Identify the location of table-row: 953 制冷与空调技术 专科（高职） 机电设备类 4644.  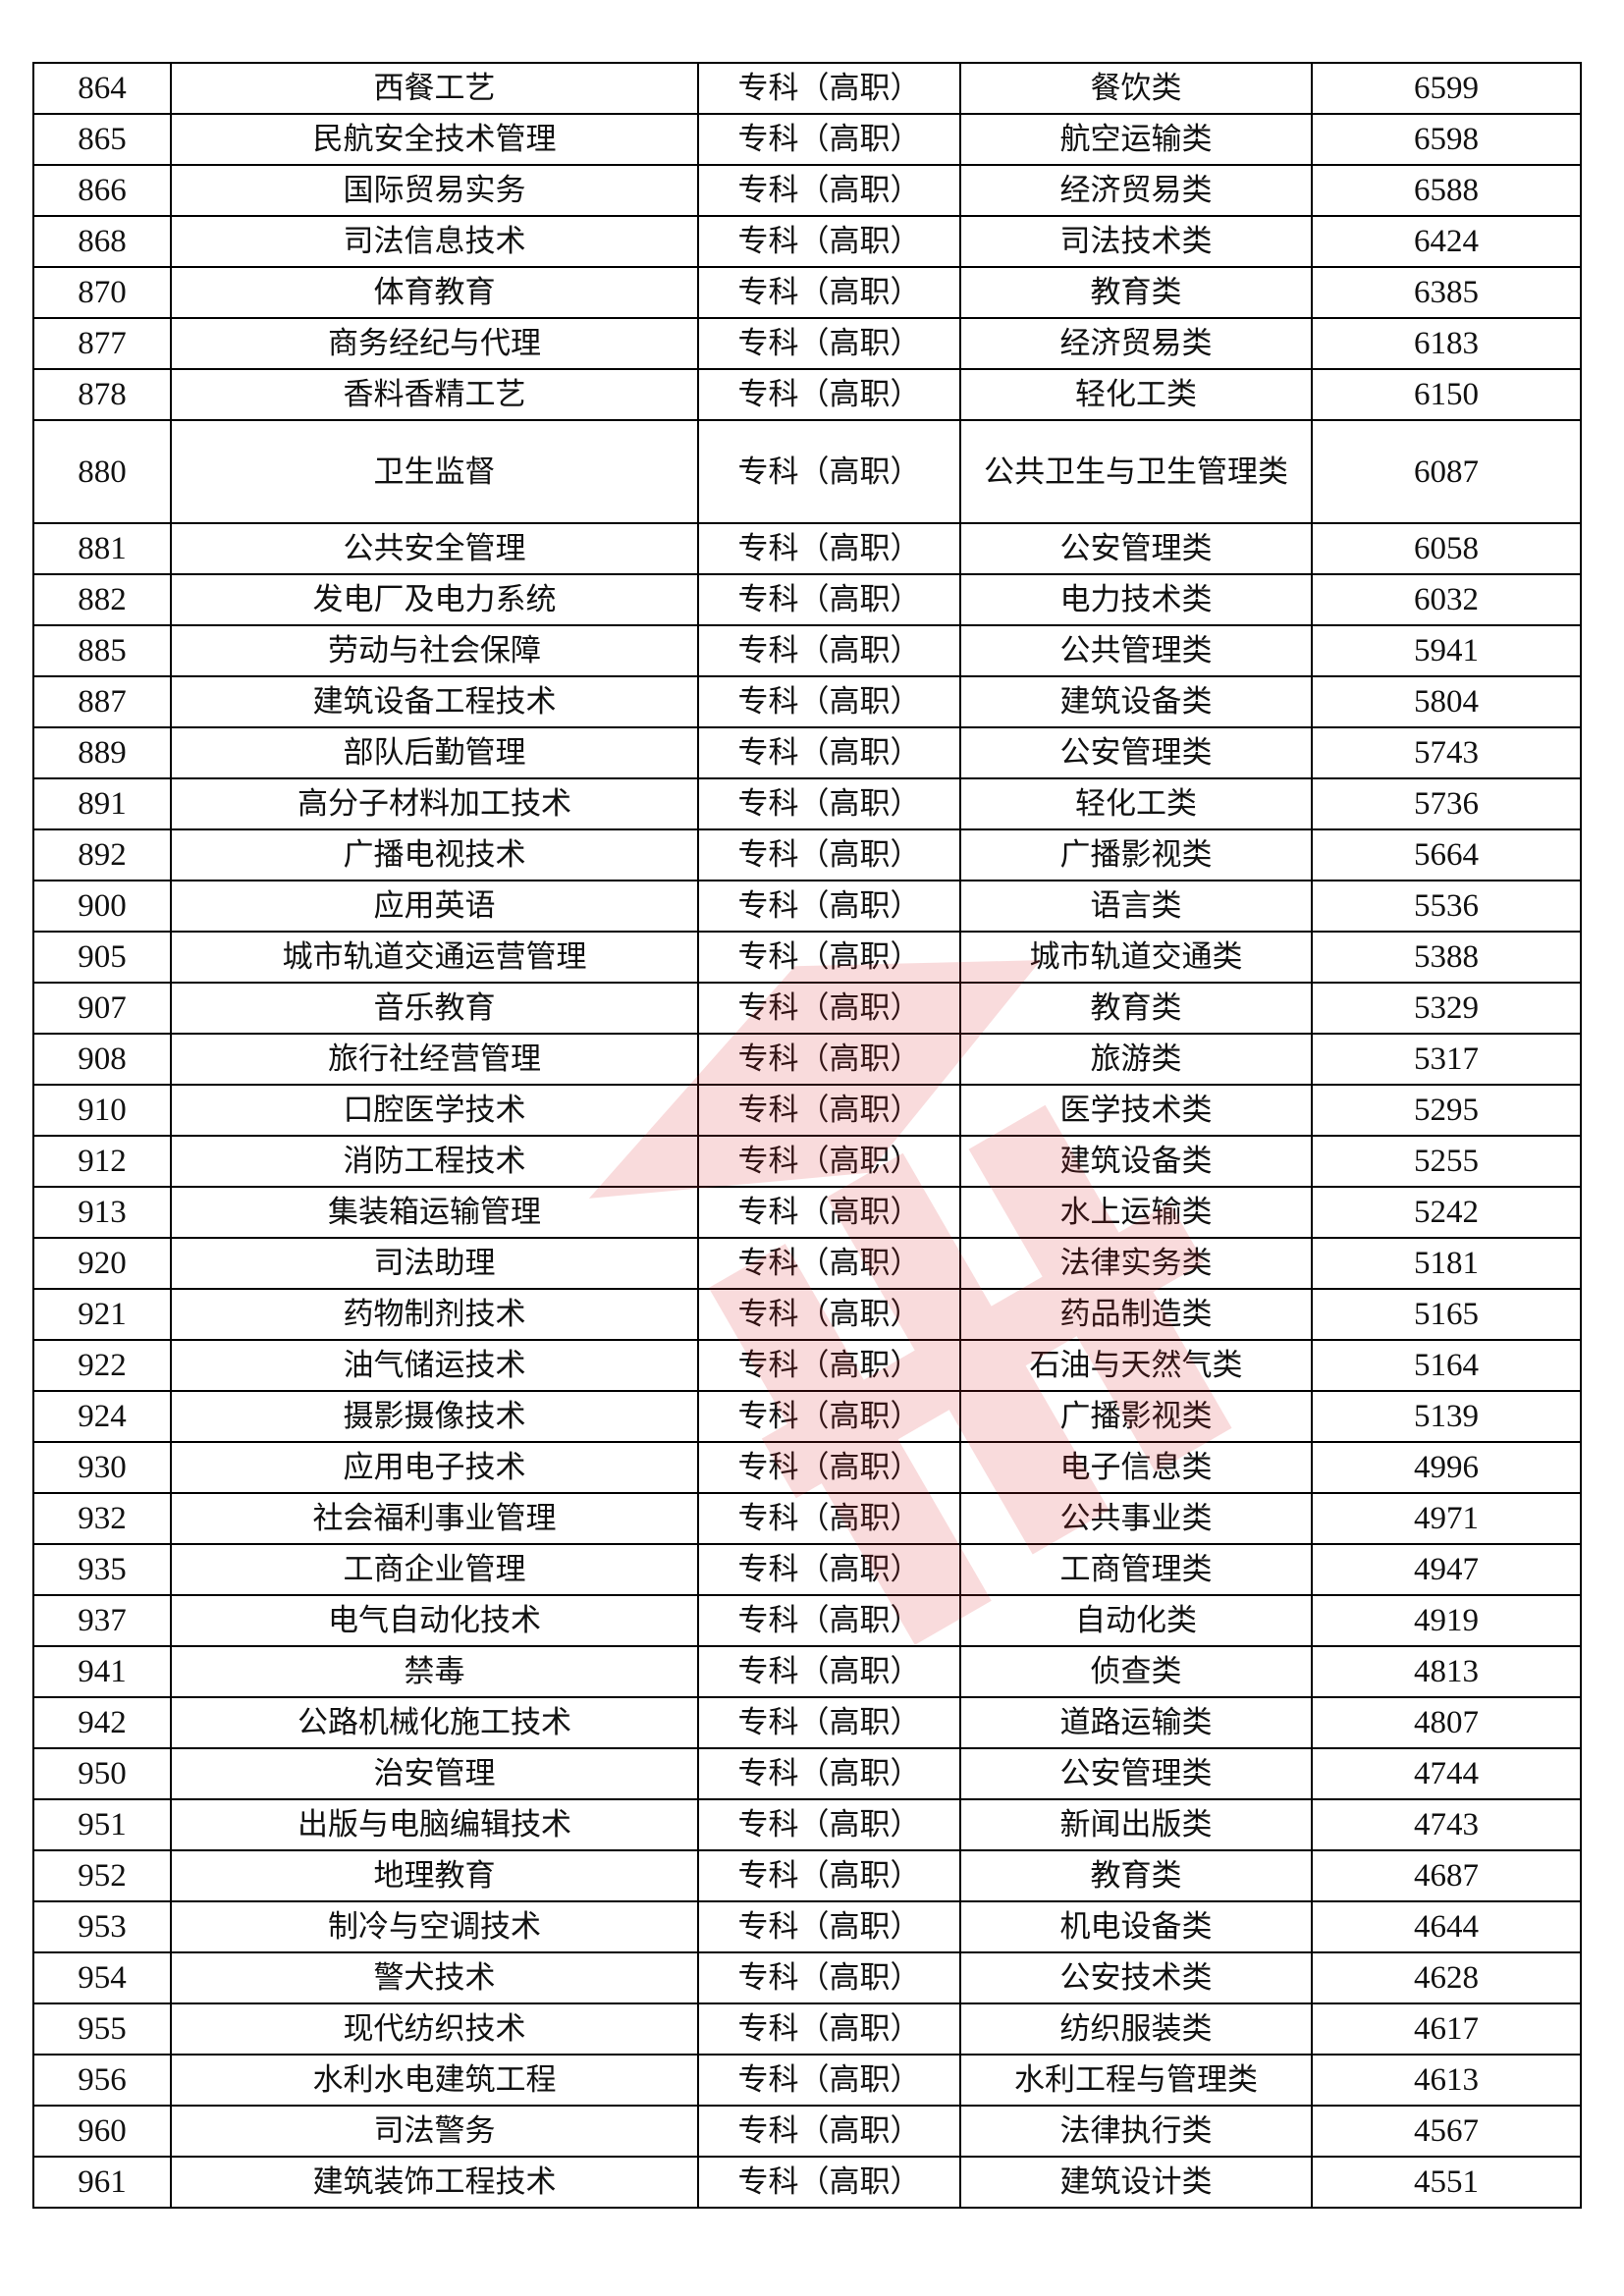
(807, 1926).